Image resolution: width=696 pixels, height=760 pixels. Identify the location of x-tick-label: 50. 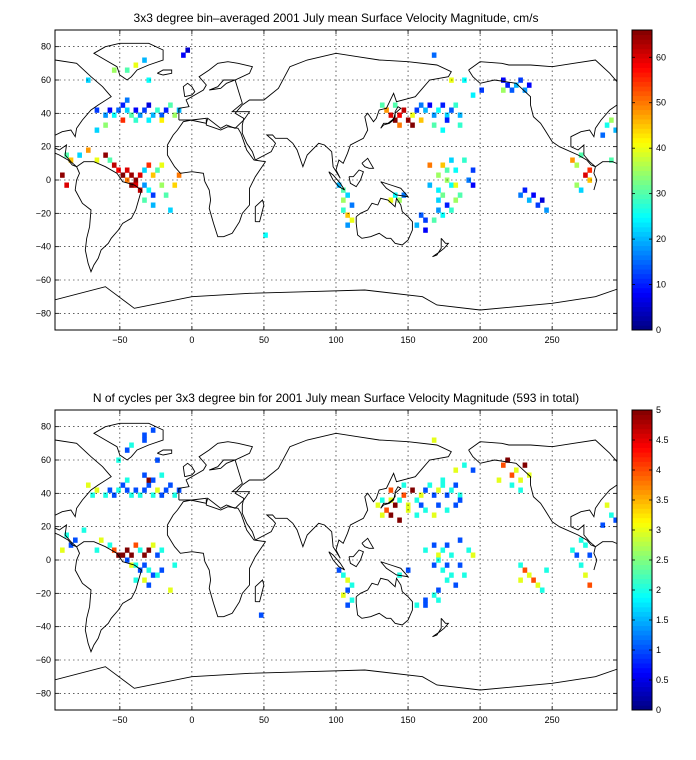
(264, 720).